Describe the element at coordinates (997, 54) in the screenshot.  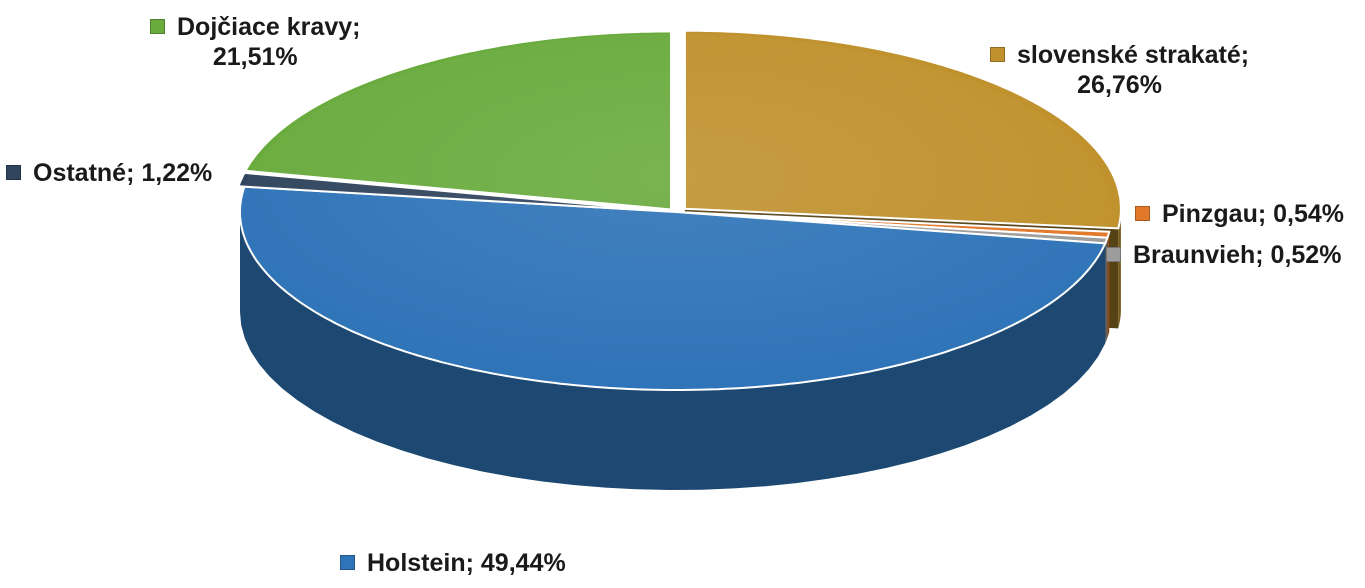
I see `swatch-slovenske-strakate` at that location.